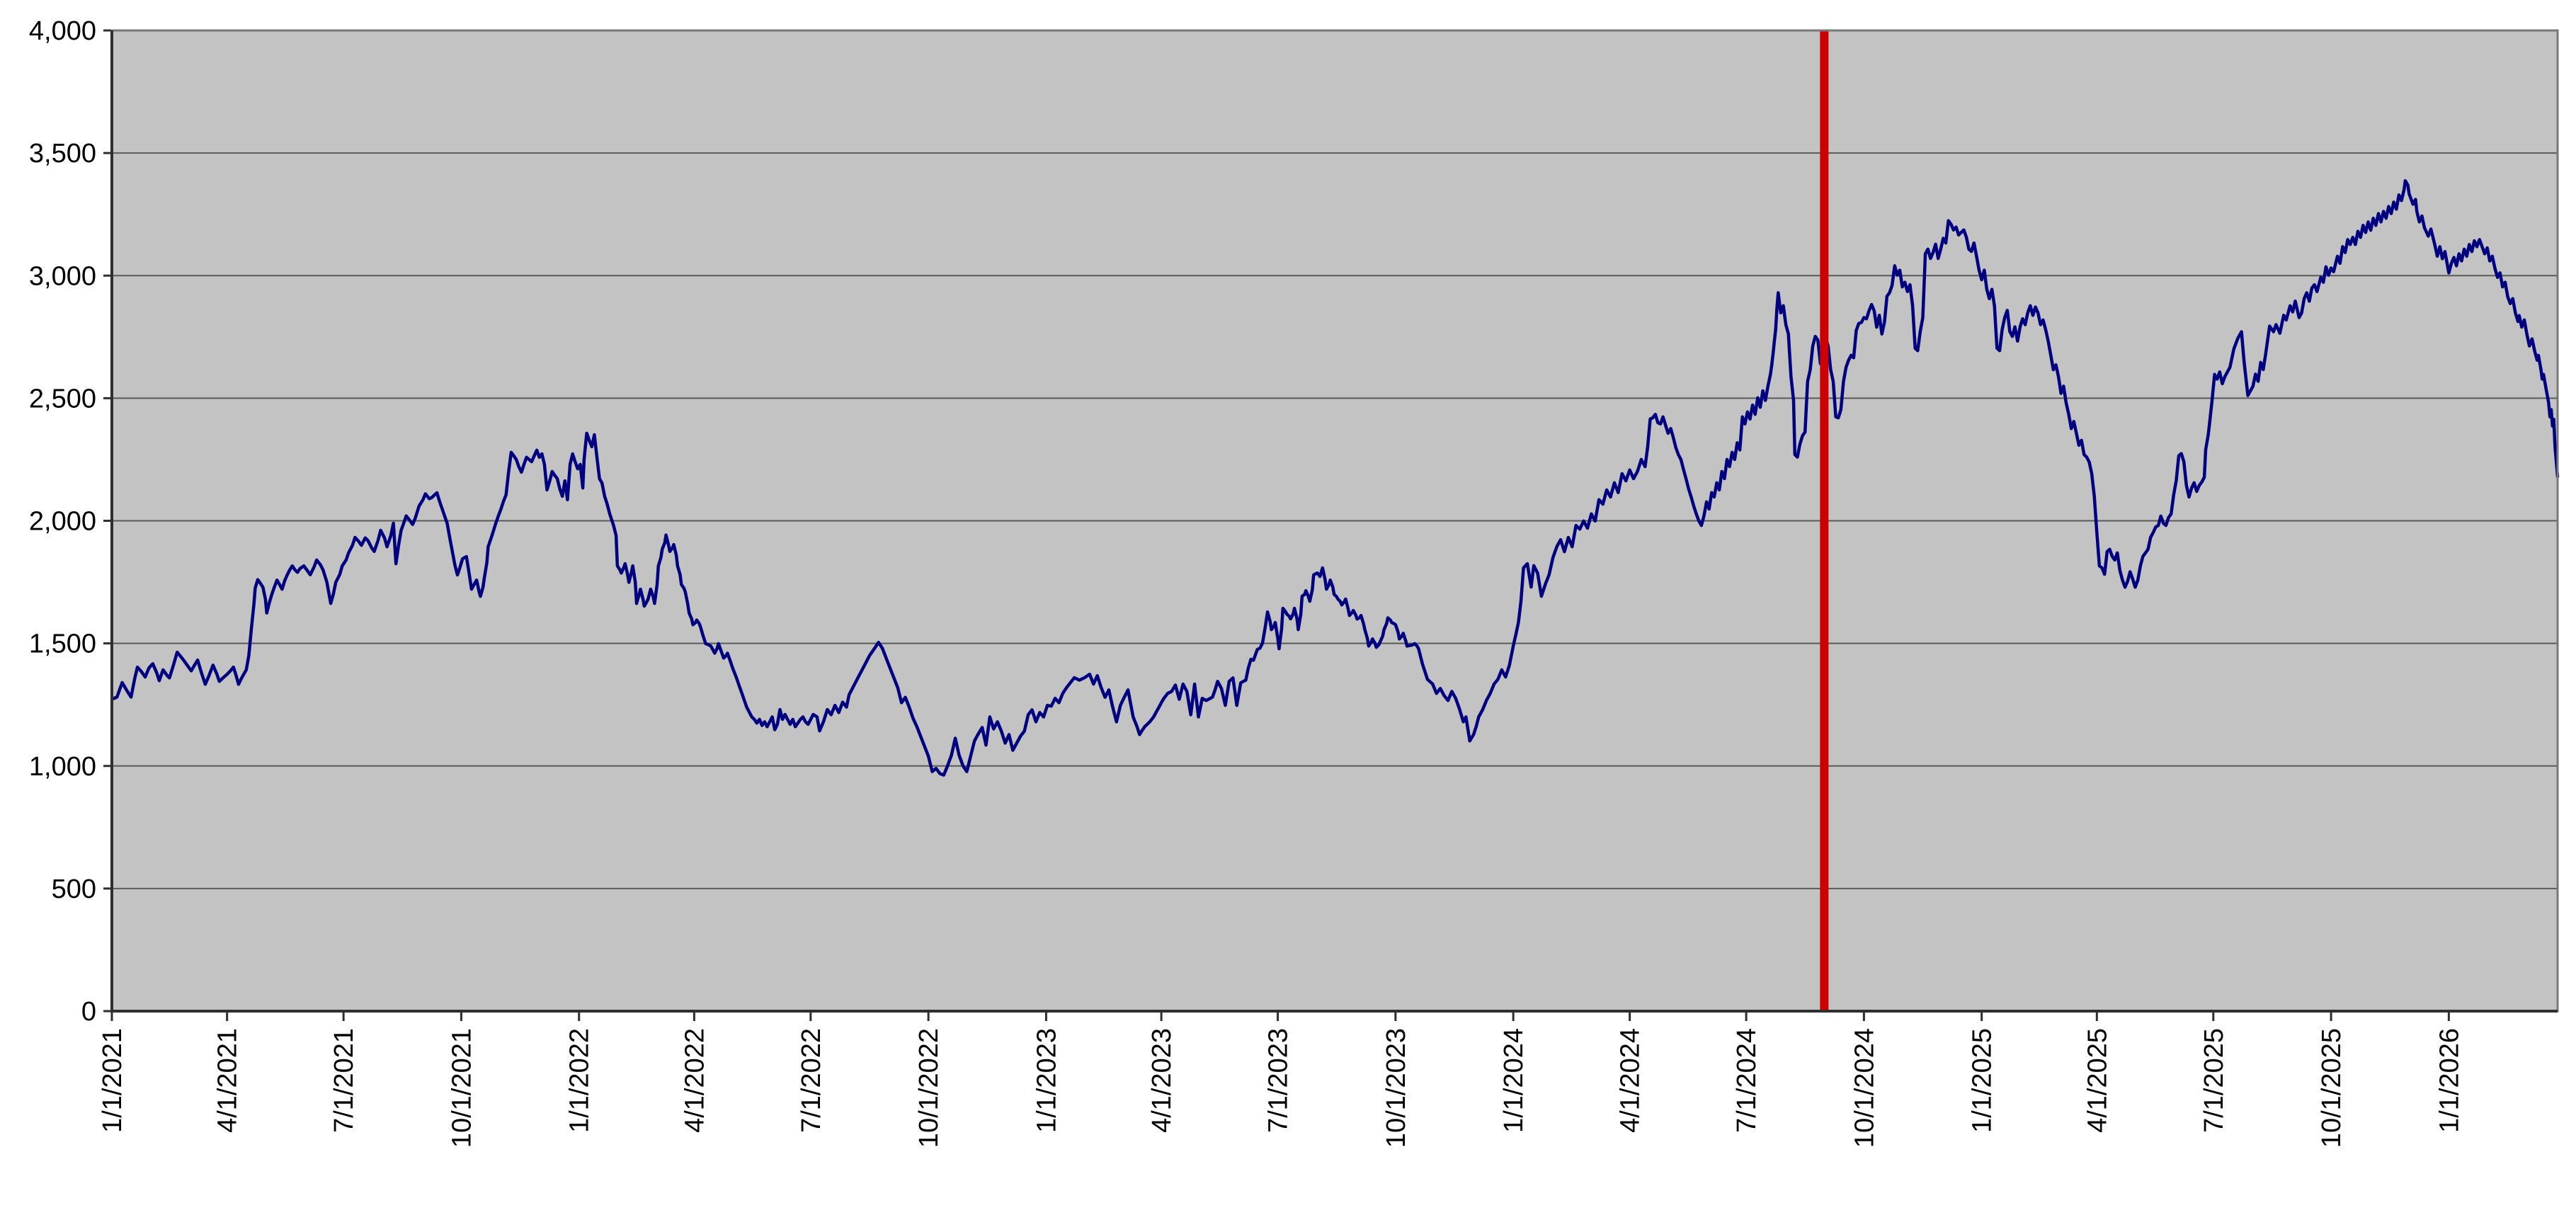 This screenshot has height=1220, width=2576. Describe the element at coordinates (1631, 1080) in the screenshot. I see `x-axis-label: 4/1/2024` at that location.